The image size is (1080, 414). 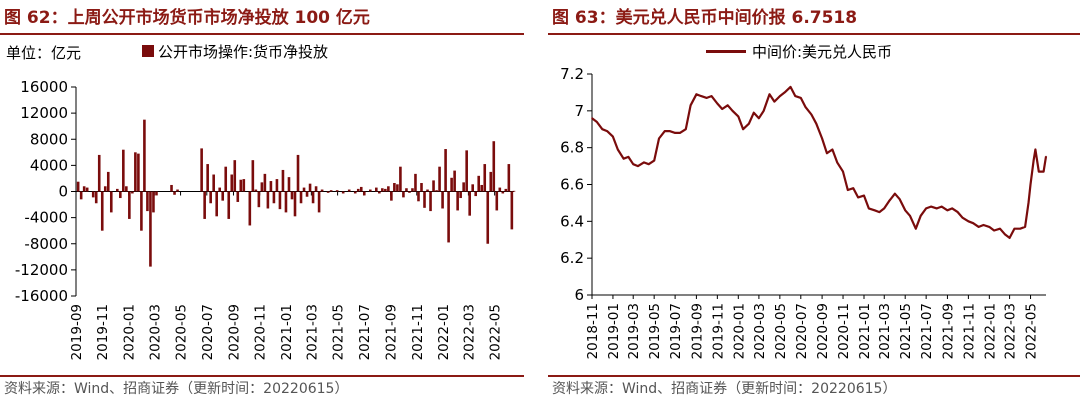 I want to click on title-divider, so click(x=814, y=34).